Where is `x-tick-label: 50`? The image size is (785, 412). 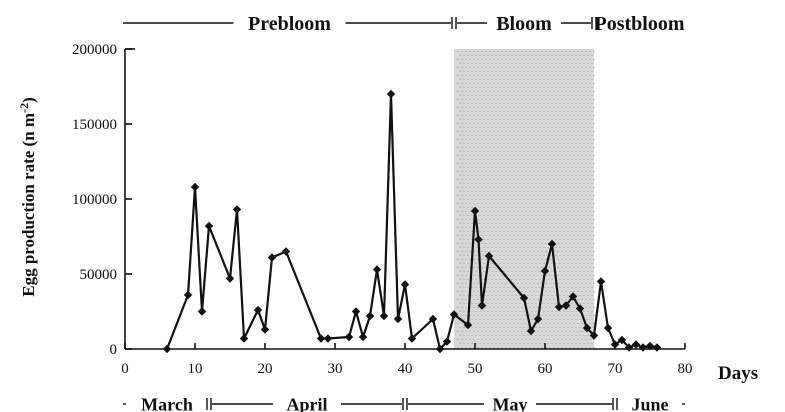 x-tick-label: 50 is located at coordinates (475, 369).